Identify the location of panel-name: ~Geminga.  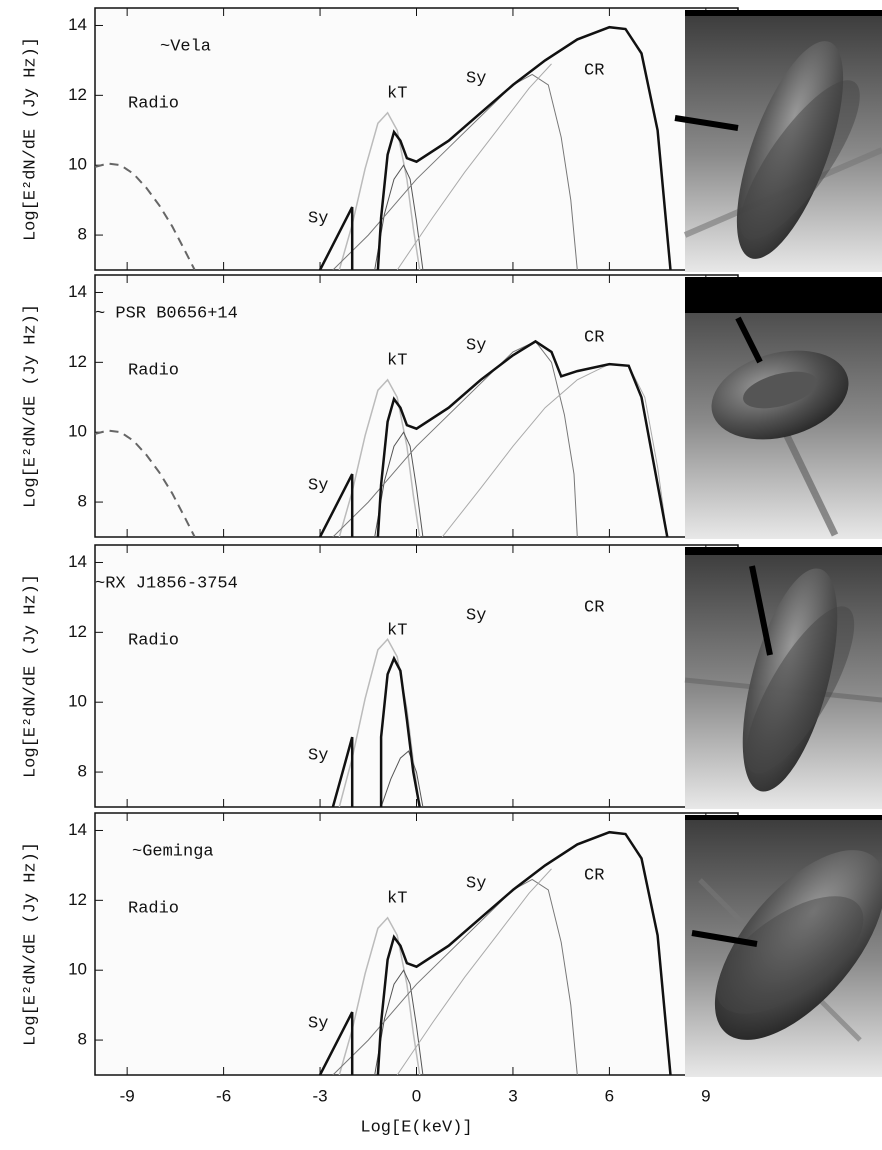
(173, 851).